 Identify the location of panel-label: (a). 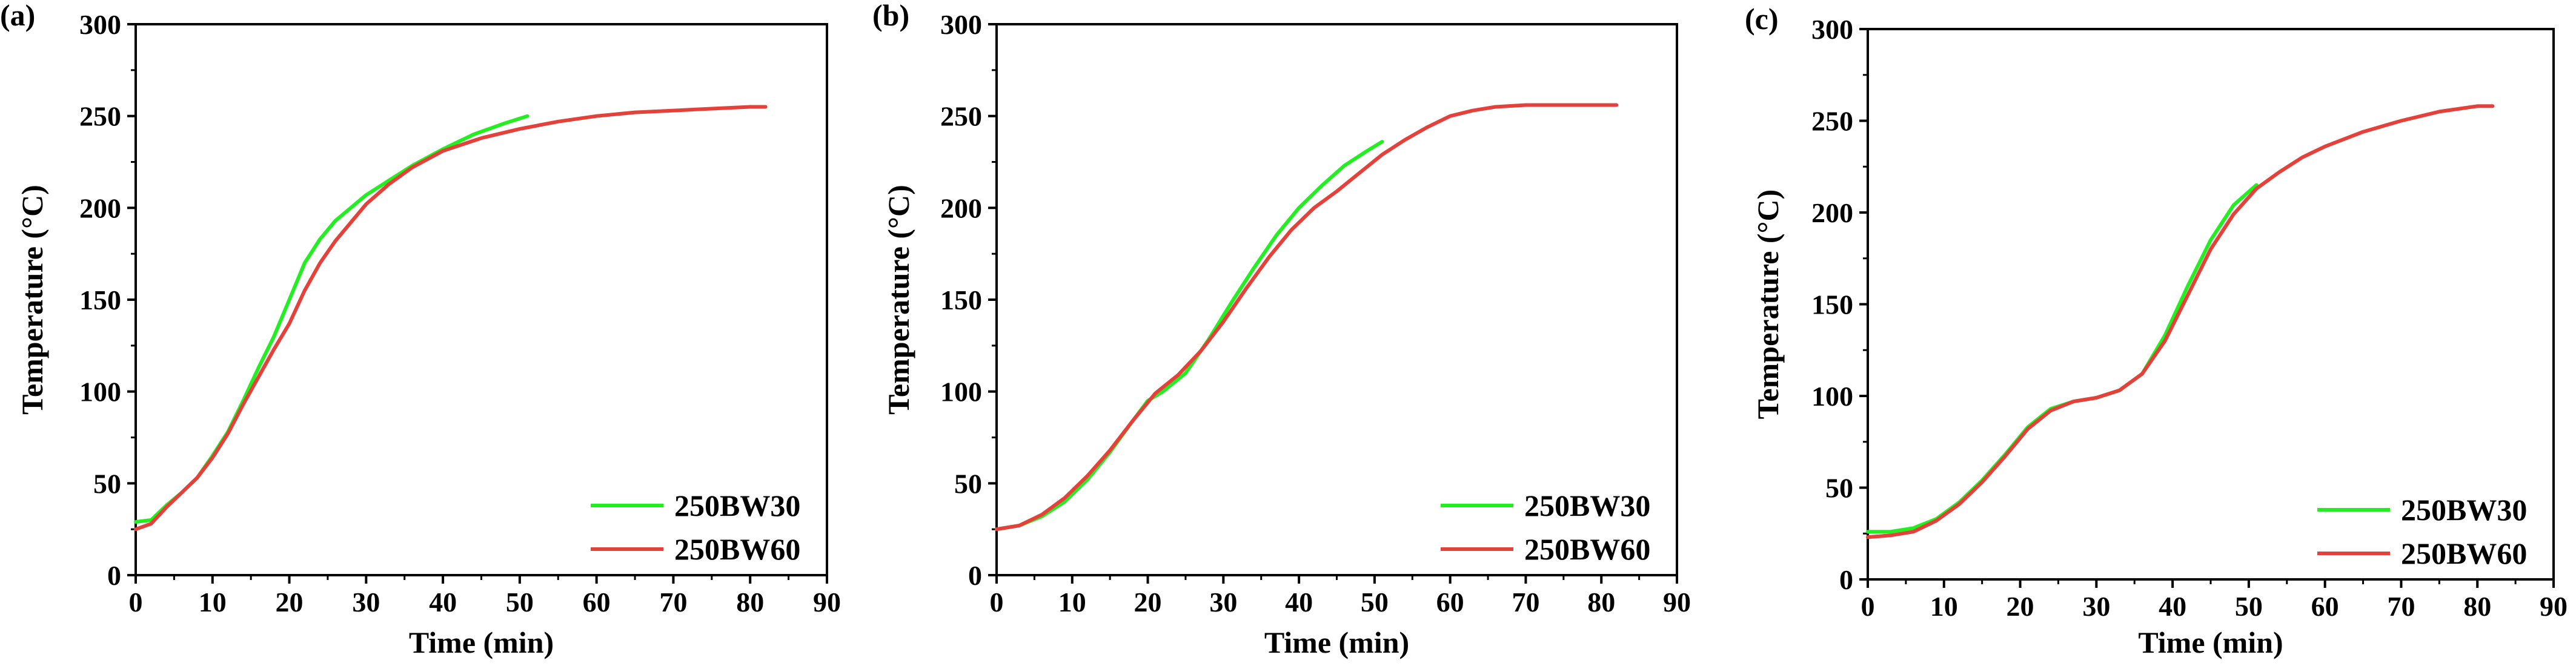
(17, 16).